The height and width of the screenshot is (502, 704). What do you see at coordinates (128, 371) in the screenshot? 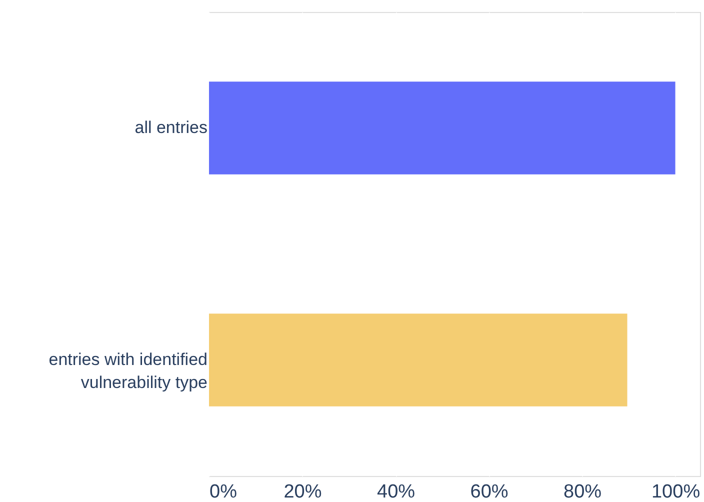
I see `y-tick-label: entries with identified vulnerability type` at bounding box center [128, 371].